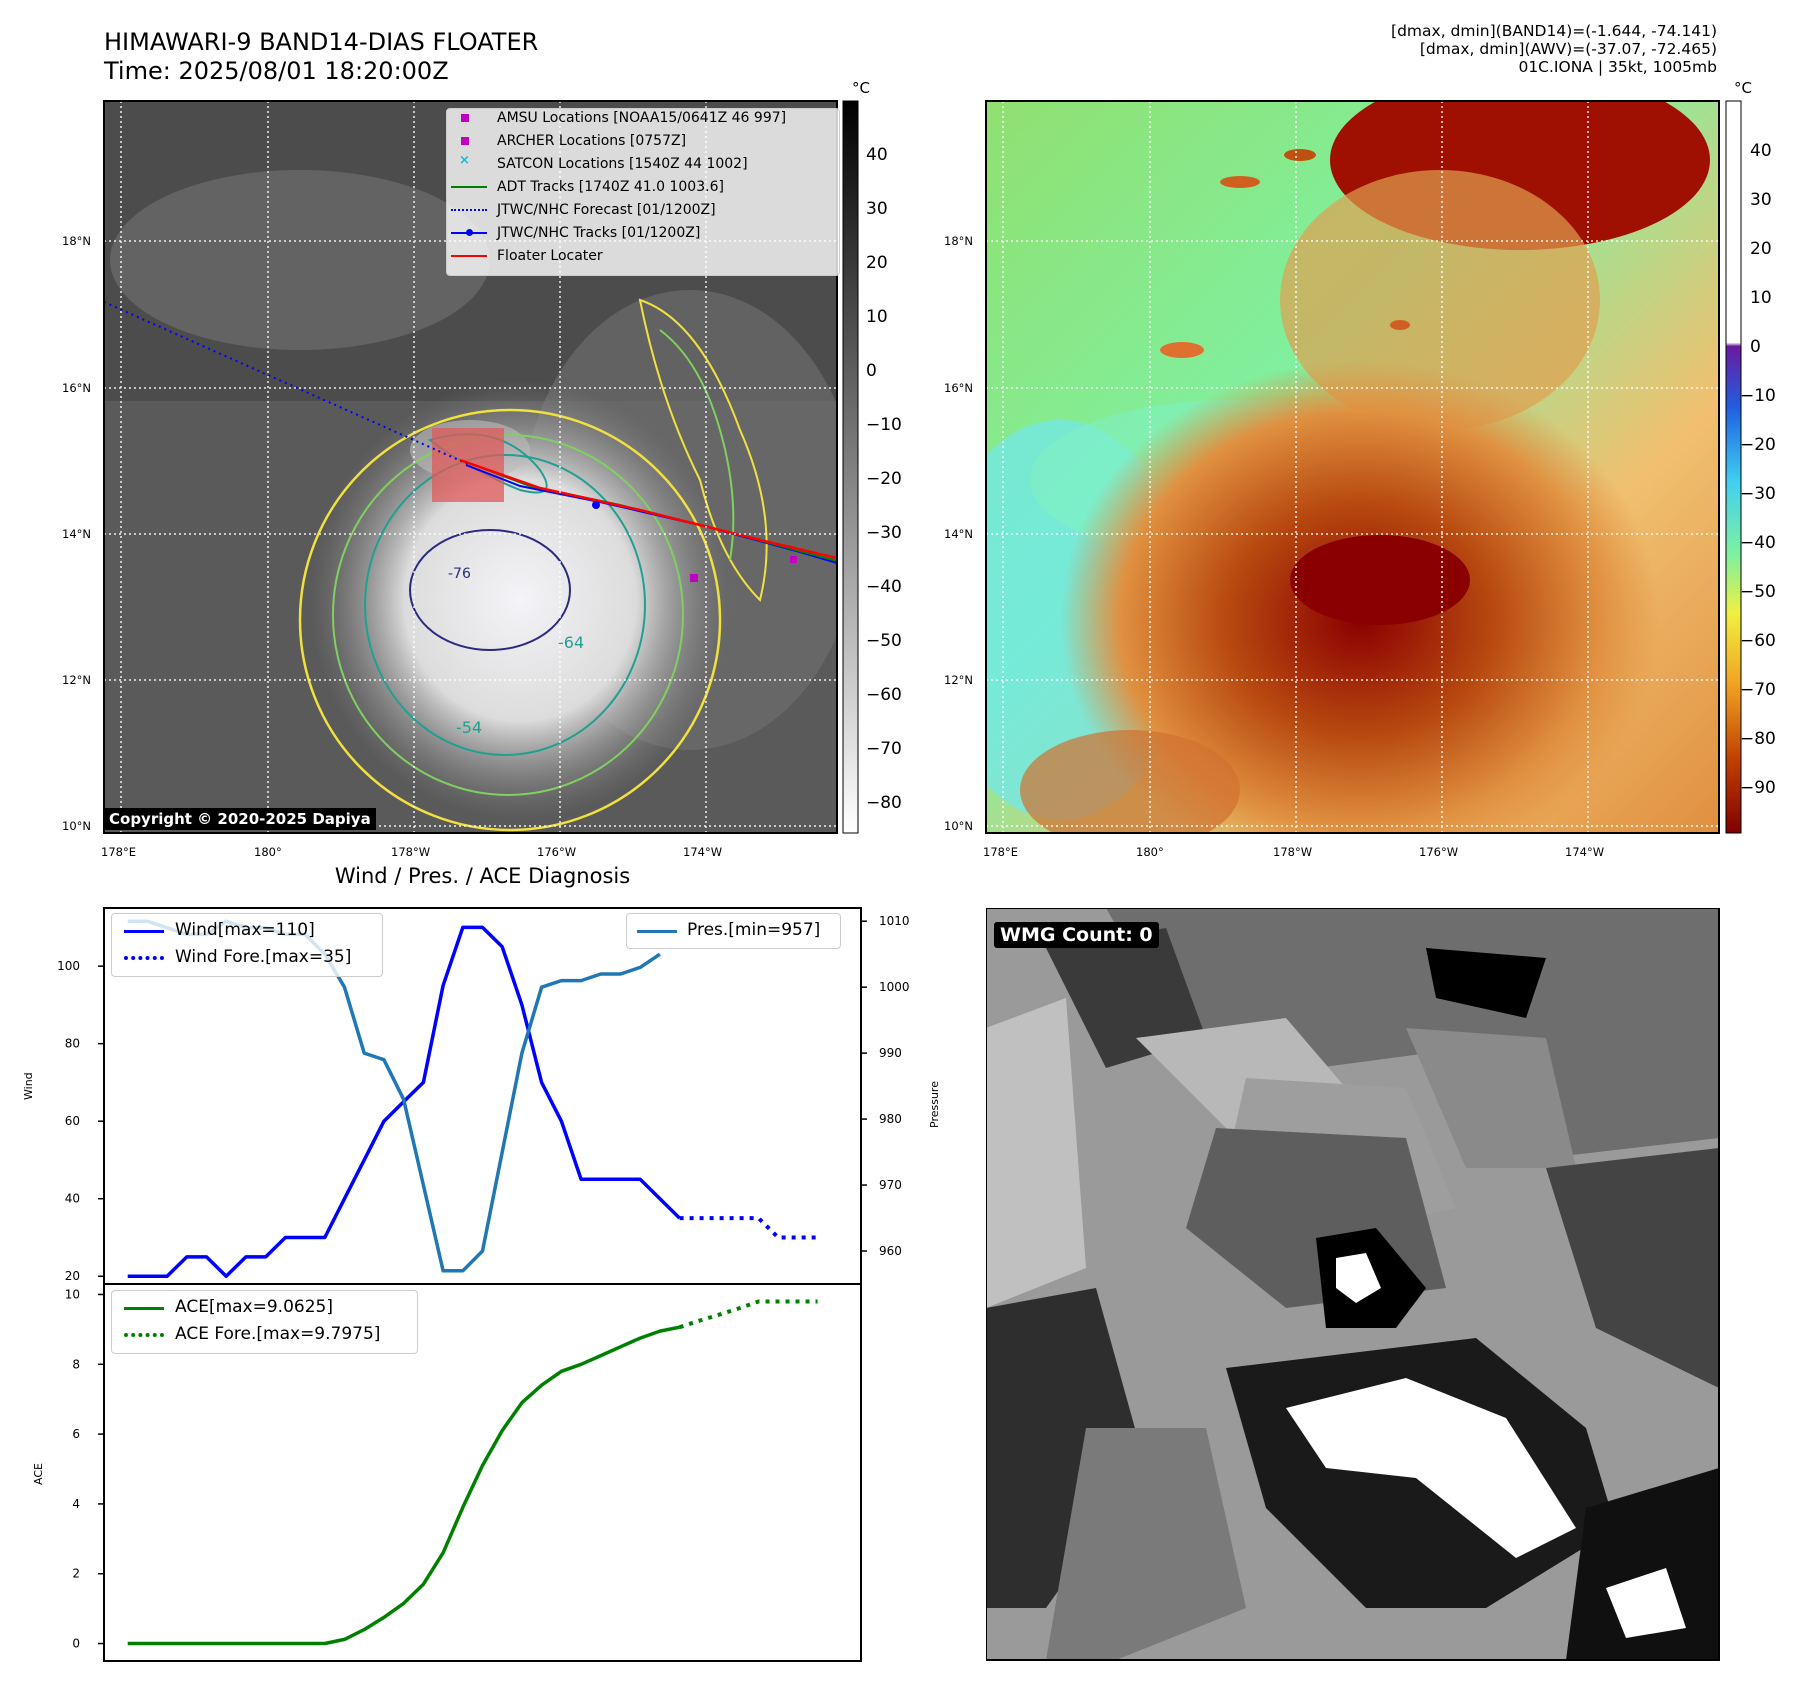 Image resolution: width=1797 pixels, height=1690 pixels. What do you see at coordinates (877, 263) in the screenshot?
I see `band14-cb-tick: 20` at bounding box center [877, 263].